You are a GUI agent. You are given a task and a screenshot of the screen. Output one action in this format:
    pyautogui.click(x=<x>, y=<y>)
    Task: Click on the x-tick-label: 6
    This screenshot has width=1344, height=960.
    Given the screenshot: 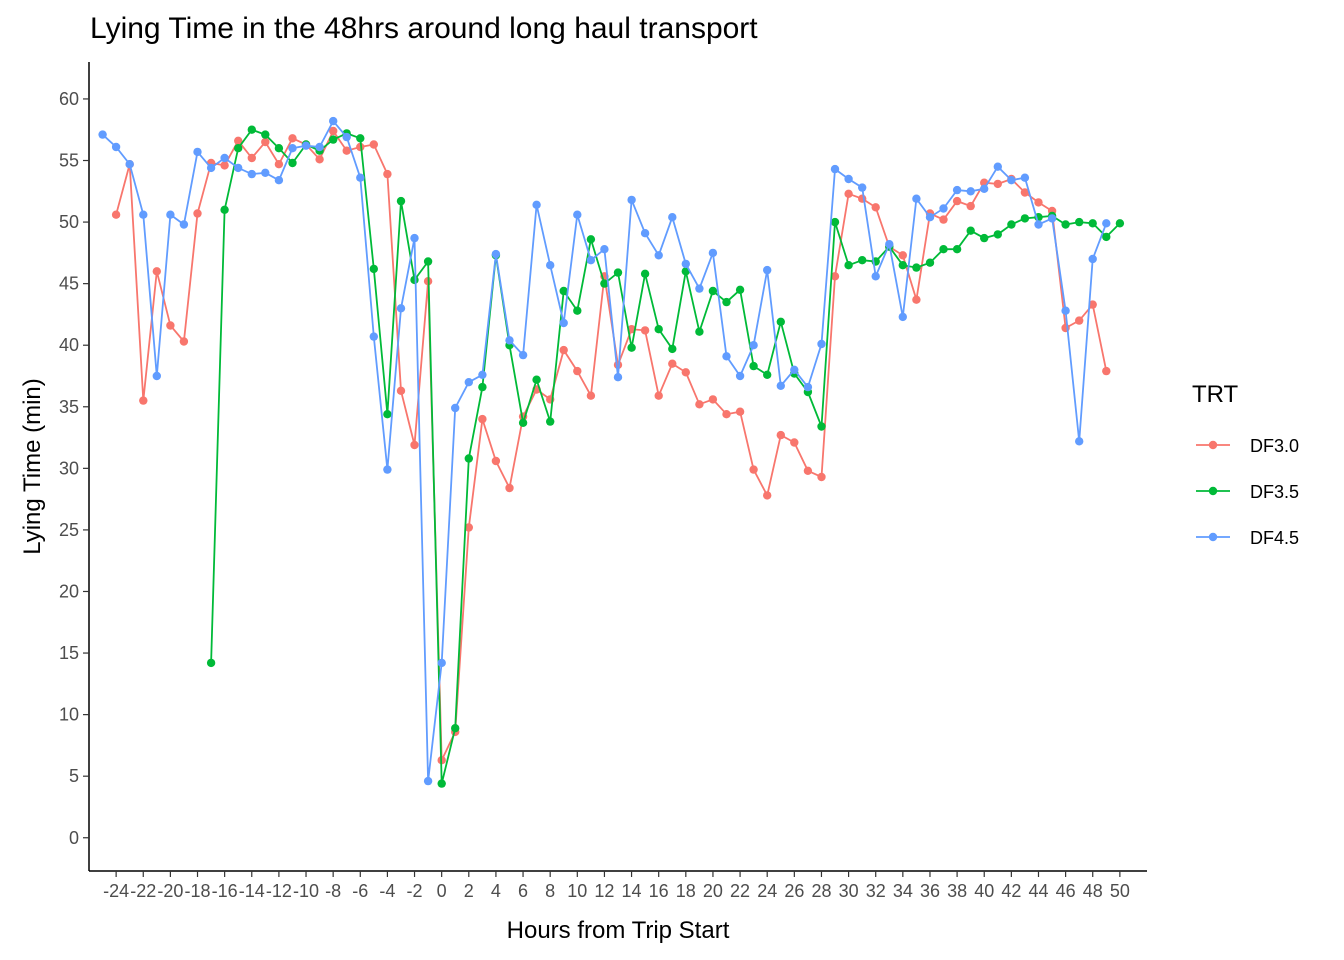 What is the action you would take?
    pyautogui.click(x=523, y=891)
    